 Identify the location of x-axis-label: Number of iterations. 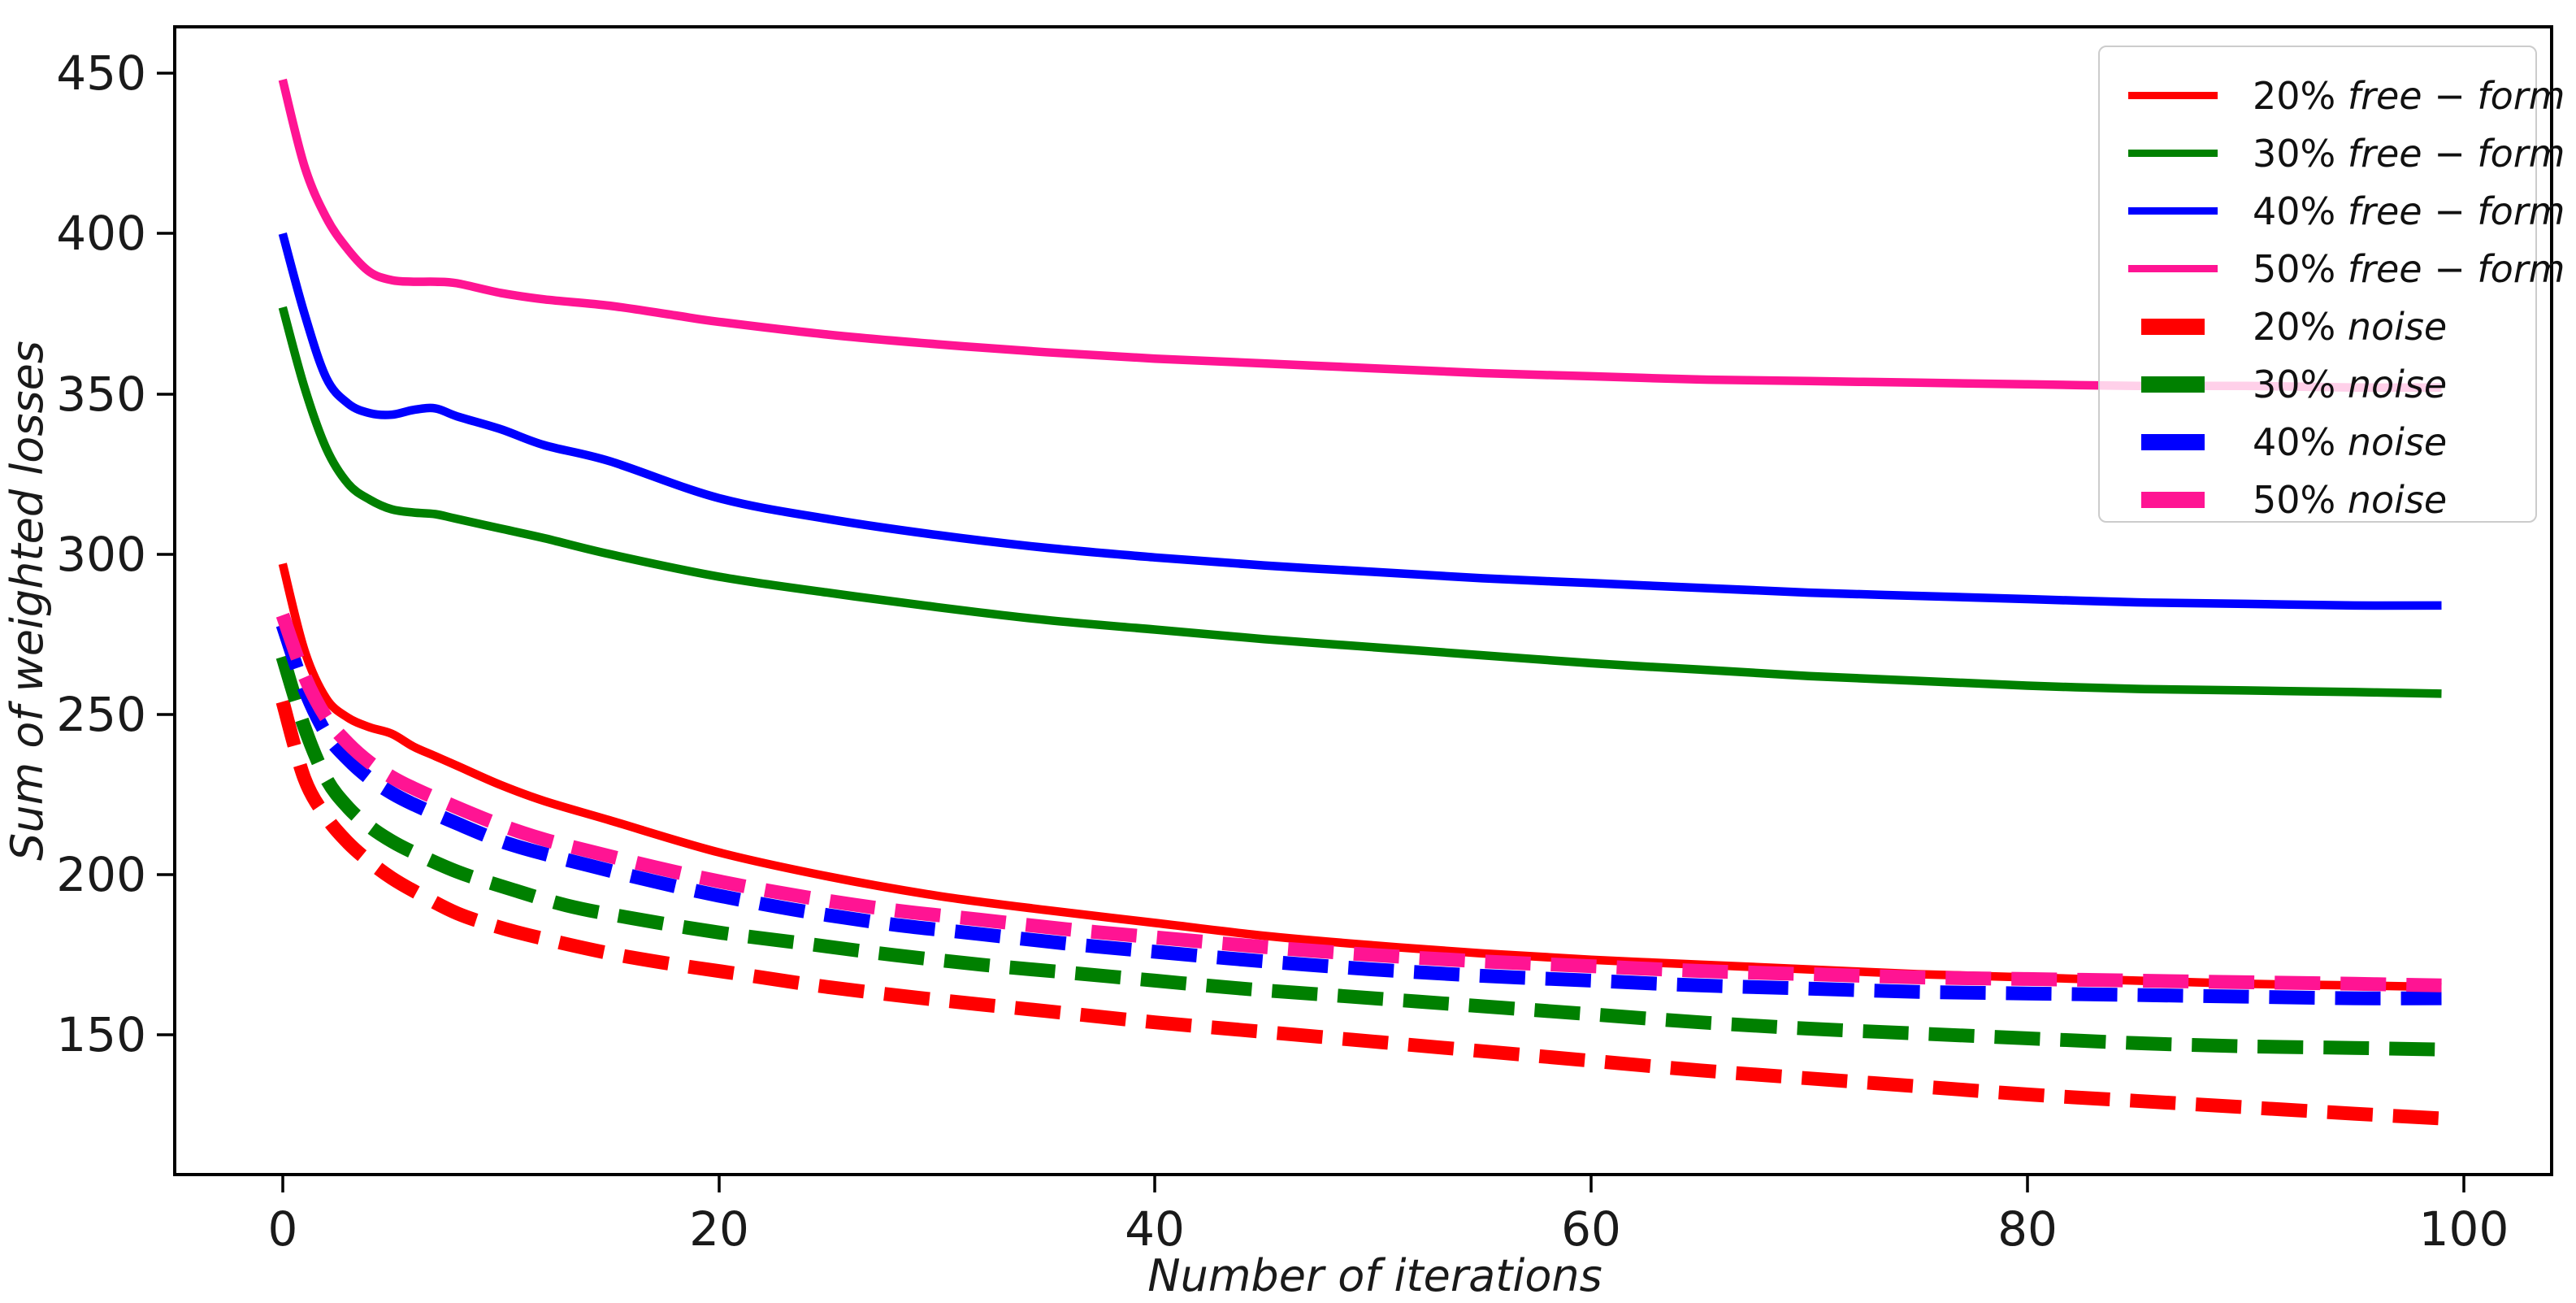
(1374, 1275).